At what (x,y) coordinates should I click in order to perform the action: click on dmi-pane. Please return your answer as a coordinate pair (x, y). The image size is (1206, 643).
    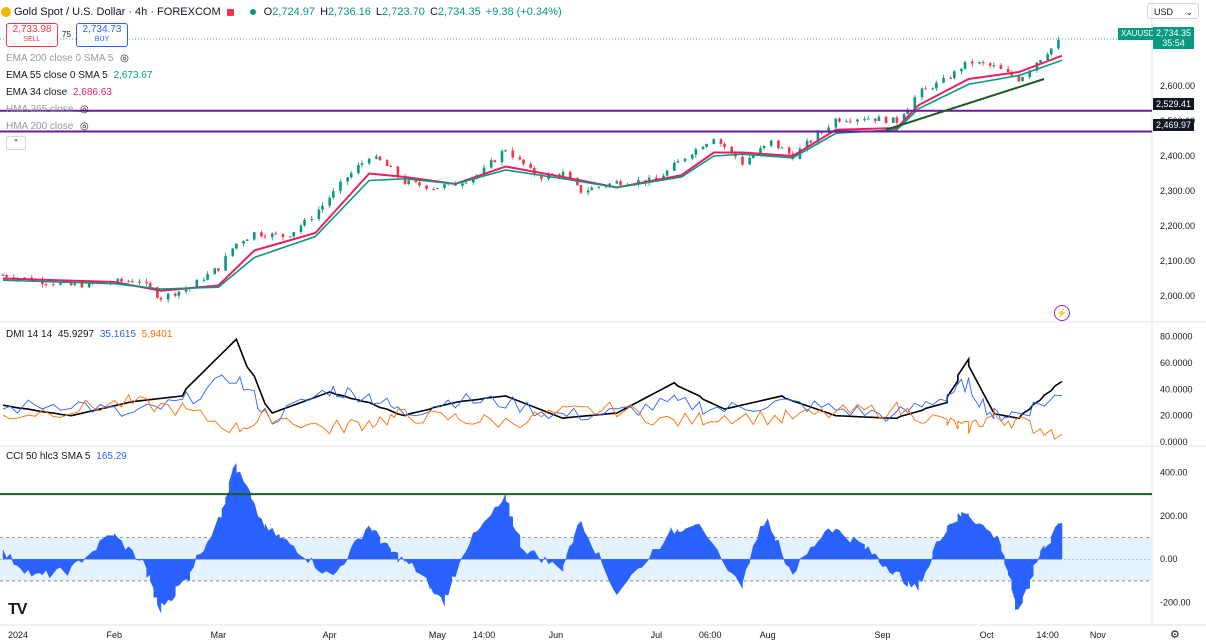
    Looking at the image, I should click on (532, 388).